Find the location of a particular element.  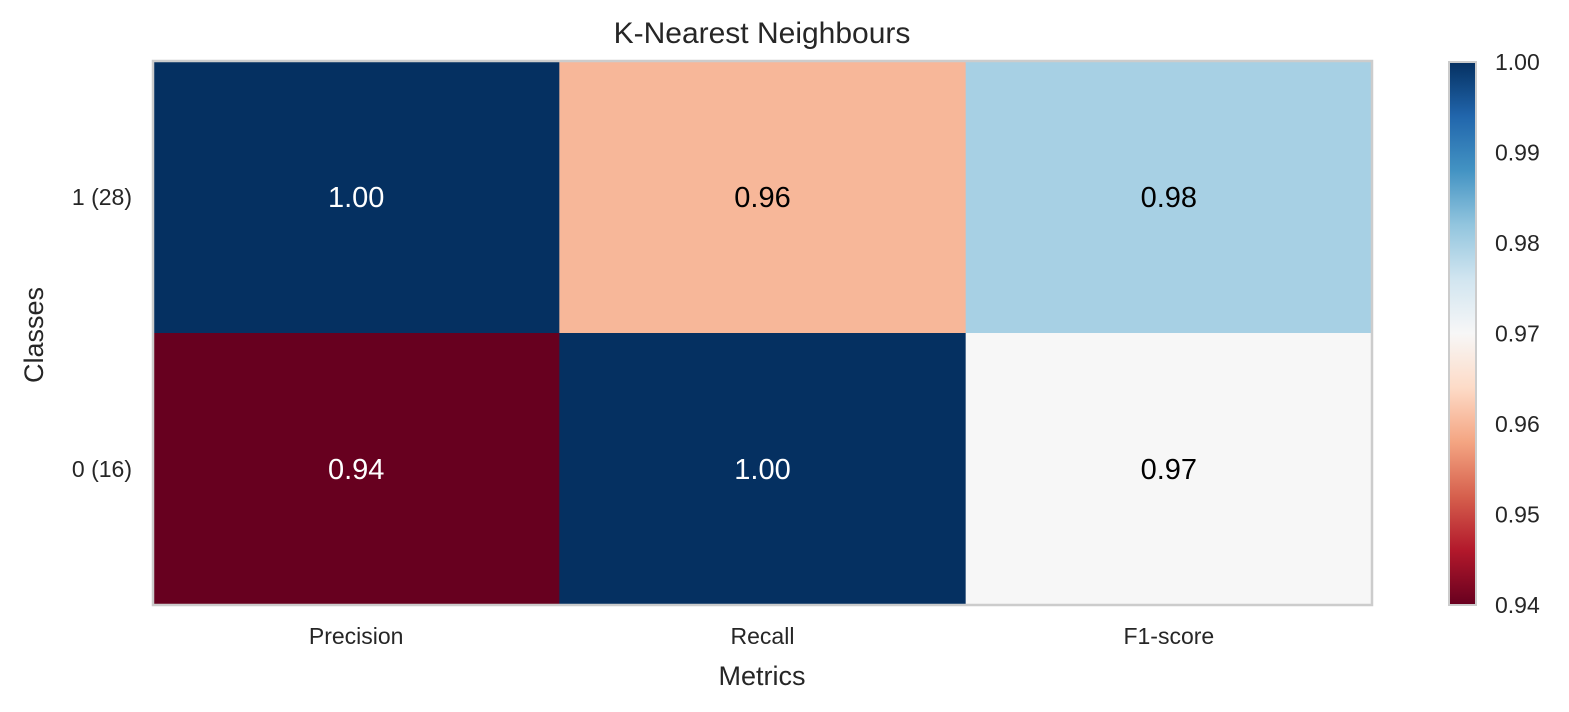

x-axis-label: Metrics is located at coordinates (762, 676).